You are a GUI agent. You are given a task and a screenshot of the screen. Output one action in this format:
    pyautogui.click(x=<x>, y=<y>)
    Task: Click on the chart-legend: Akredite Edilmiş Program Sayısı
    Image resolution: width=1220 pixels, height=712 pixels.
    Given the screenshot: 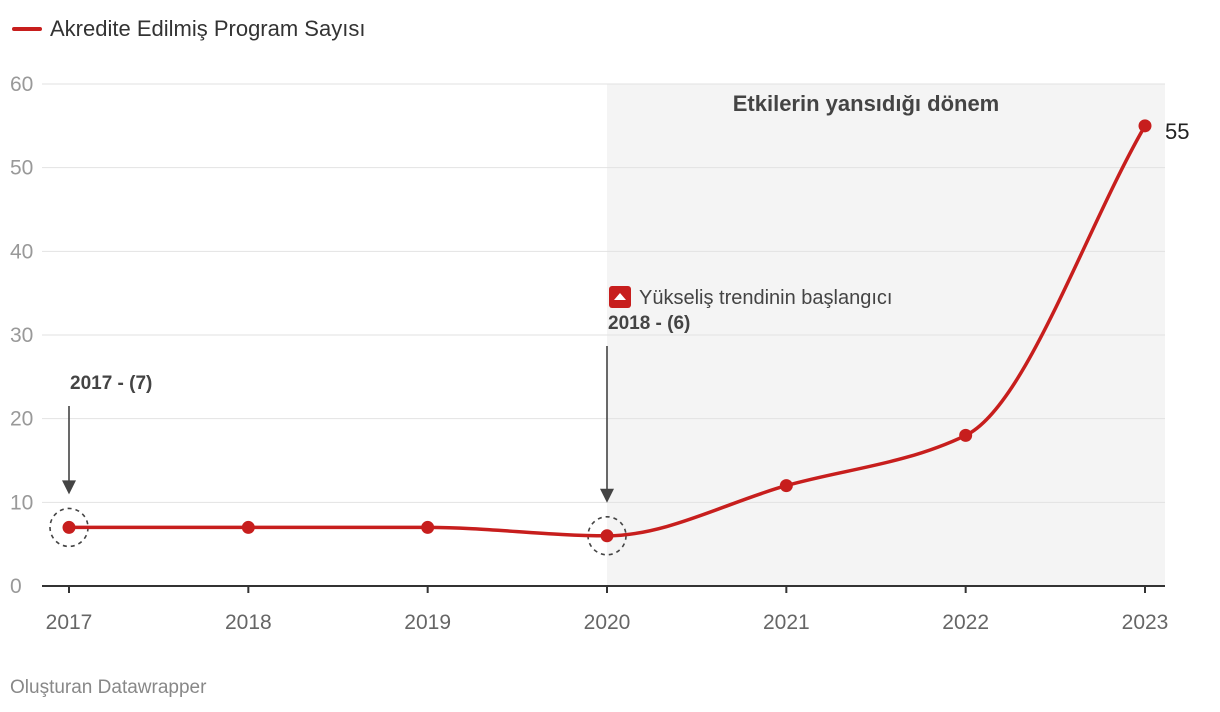 What is the action you would take?
    pyautogui.click(x=188, y=29)
    